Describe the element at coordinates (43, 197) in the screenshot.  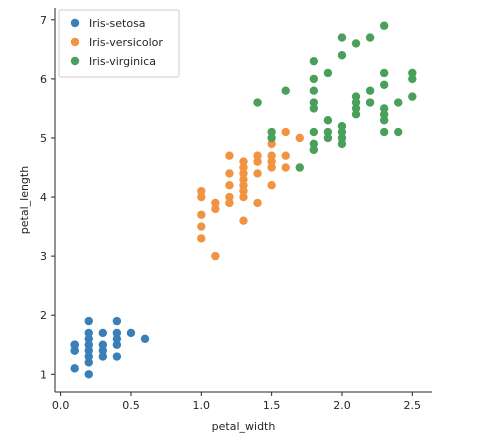
I see `y-tick-label: 4` at that location.